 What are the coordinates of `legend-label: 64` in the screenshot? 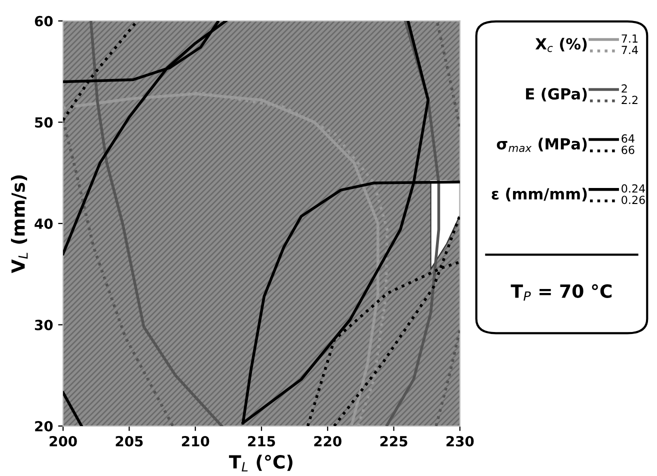 It's located at (628, 138).